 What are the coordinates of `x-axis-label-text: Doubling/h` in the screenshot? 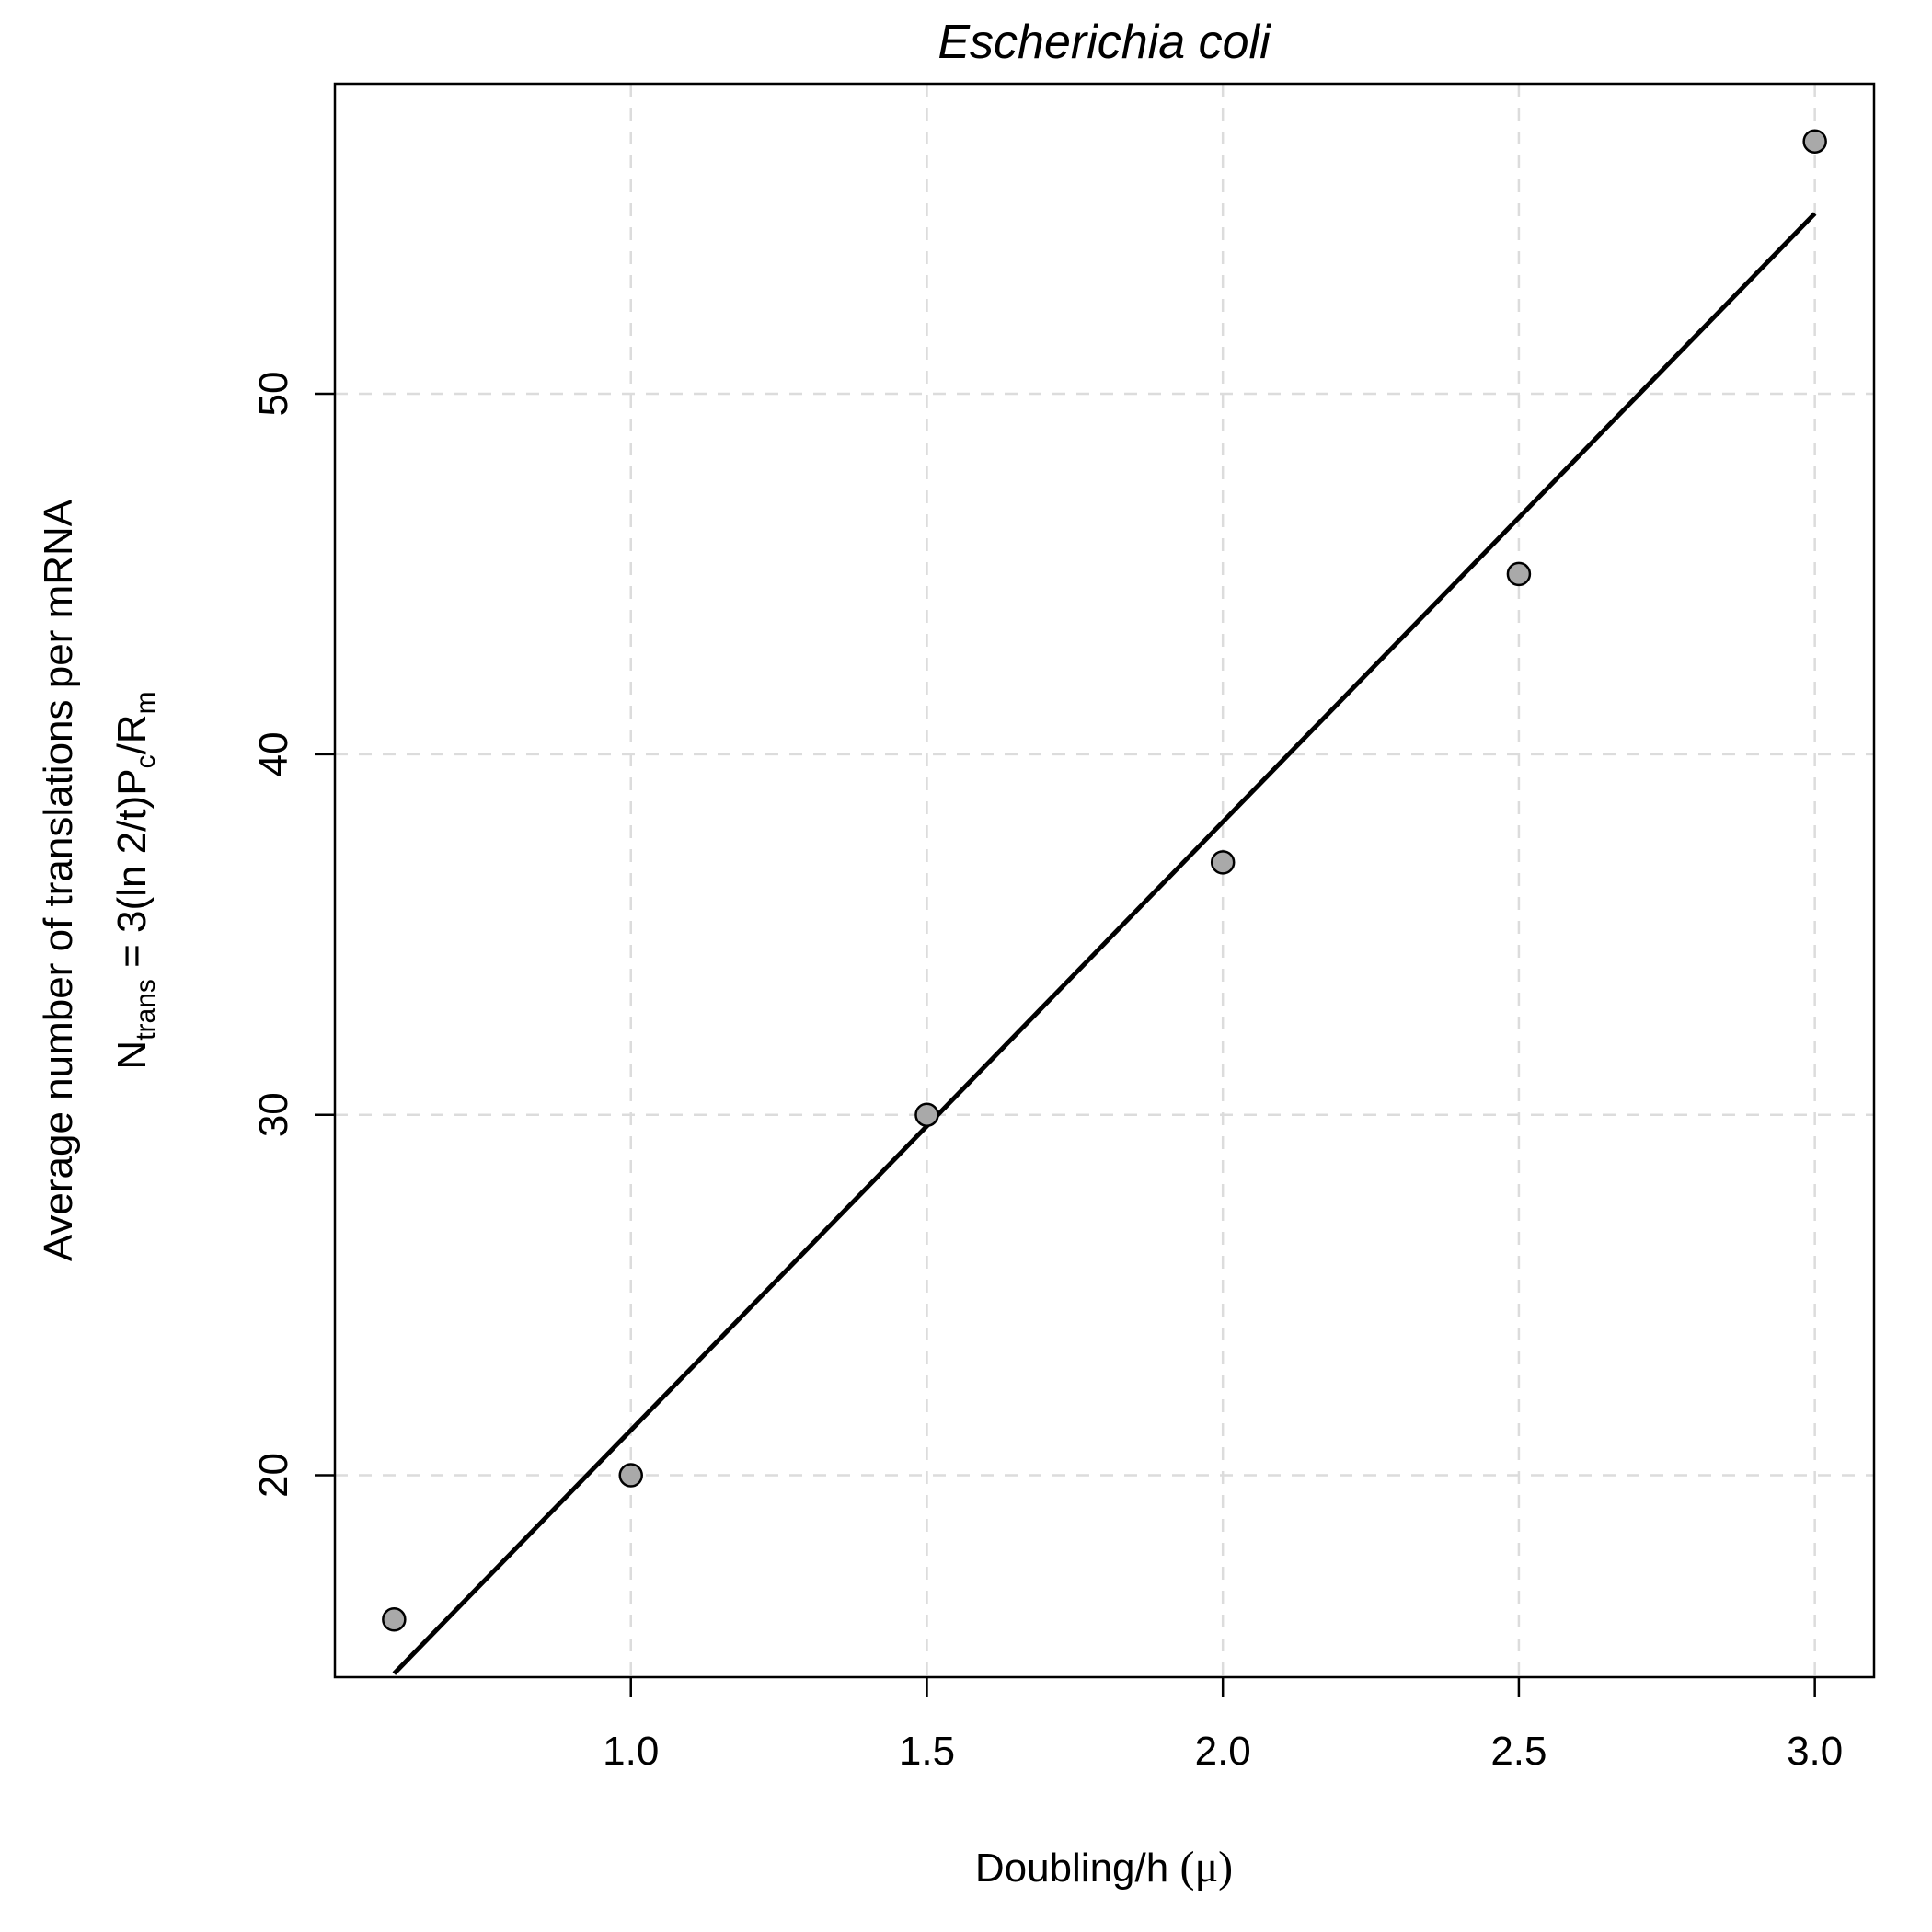 It's located at (1071, 1868).